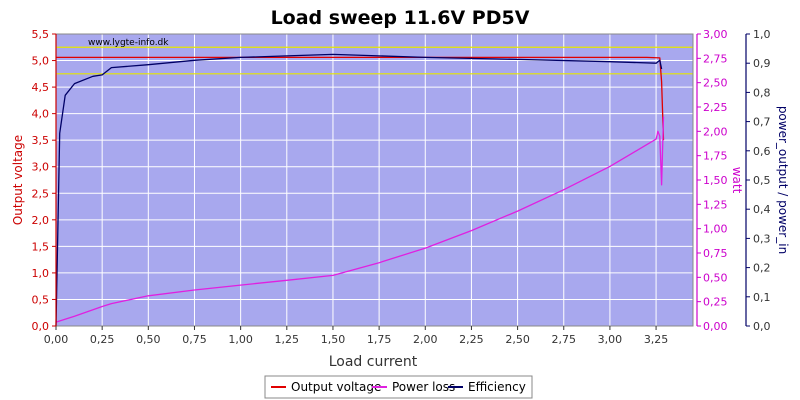 The height and width of the screenshot is (400, 800). I want to click on legend-label-1: Power loss, so click(423, 387).